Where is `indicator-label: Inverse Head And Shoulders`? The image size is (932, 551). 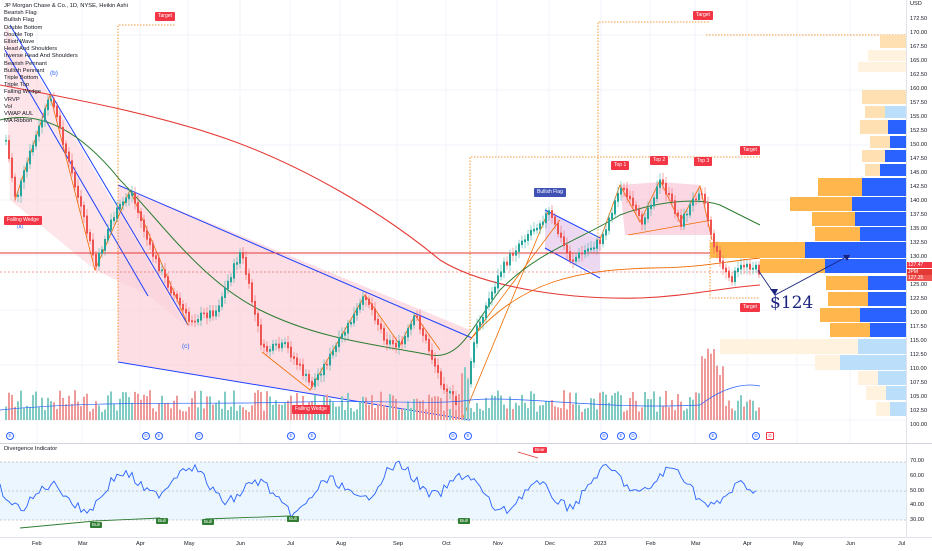
indicator-label: Inverse Head And Shoulders is located at coordinates (41, 56).